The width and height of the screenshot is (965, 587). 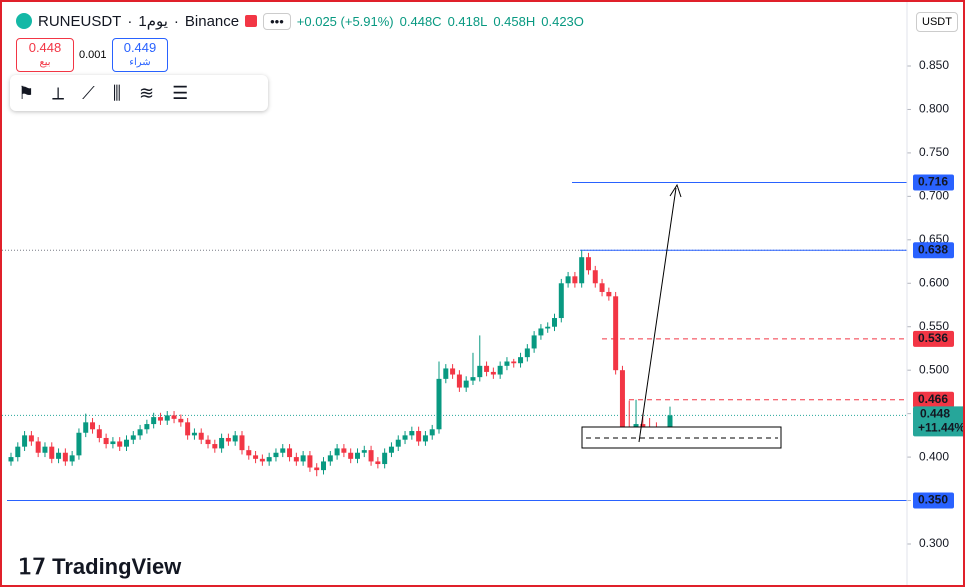 What do you see at coordinates (934, 282) in the screenshot?
I see `y-tick-label: 0.600` at bounding box center [934, 282].